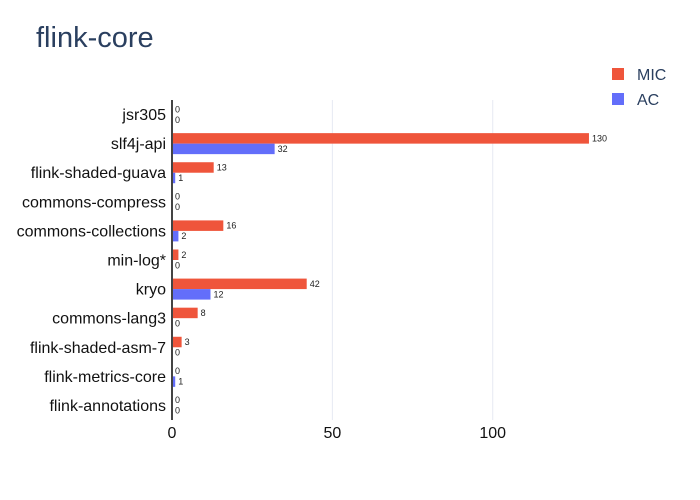 The height and width of the screenshot is (500, 700). Describe the element at coordinates (109, 319) in the screenshot. I see `category-label: commons-lang3` at that location.